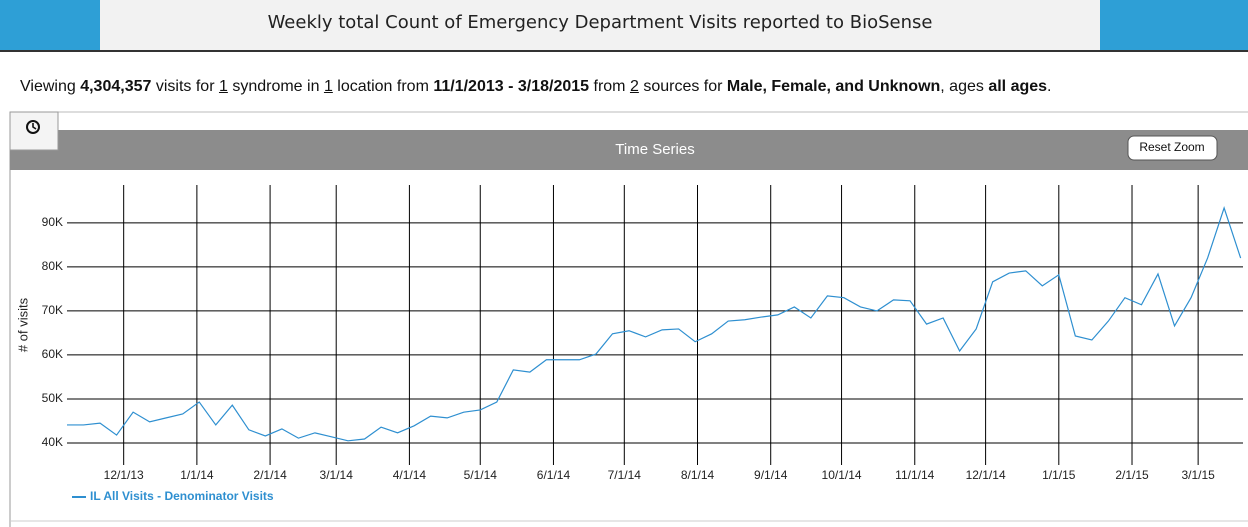 Image resolution: width=1248 pixels, height=527 pixels. I want to click on y-tick-label: 60K, so click(52, 354).